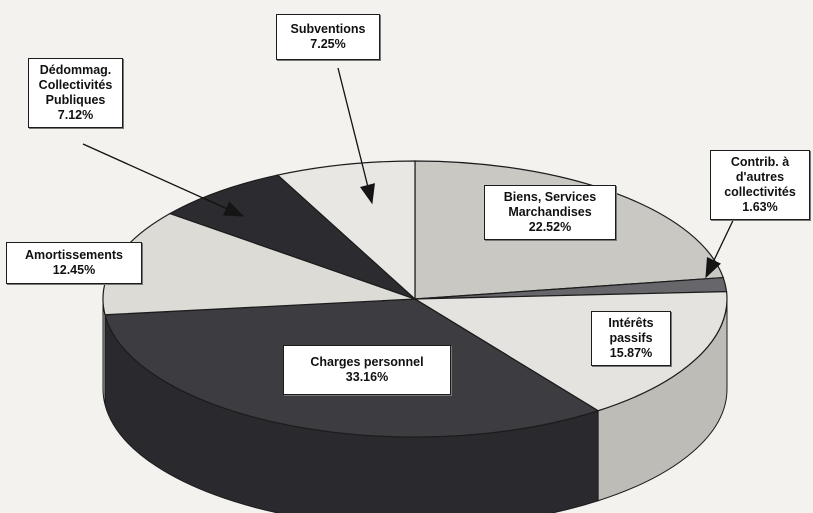 The width and height of the screenshot is (813, 513). I want to click on slice-label-subventions: Subventions 7.25%, so click(328, 37).